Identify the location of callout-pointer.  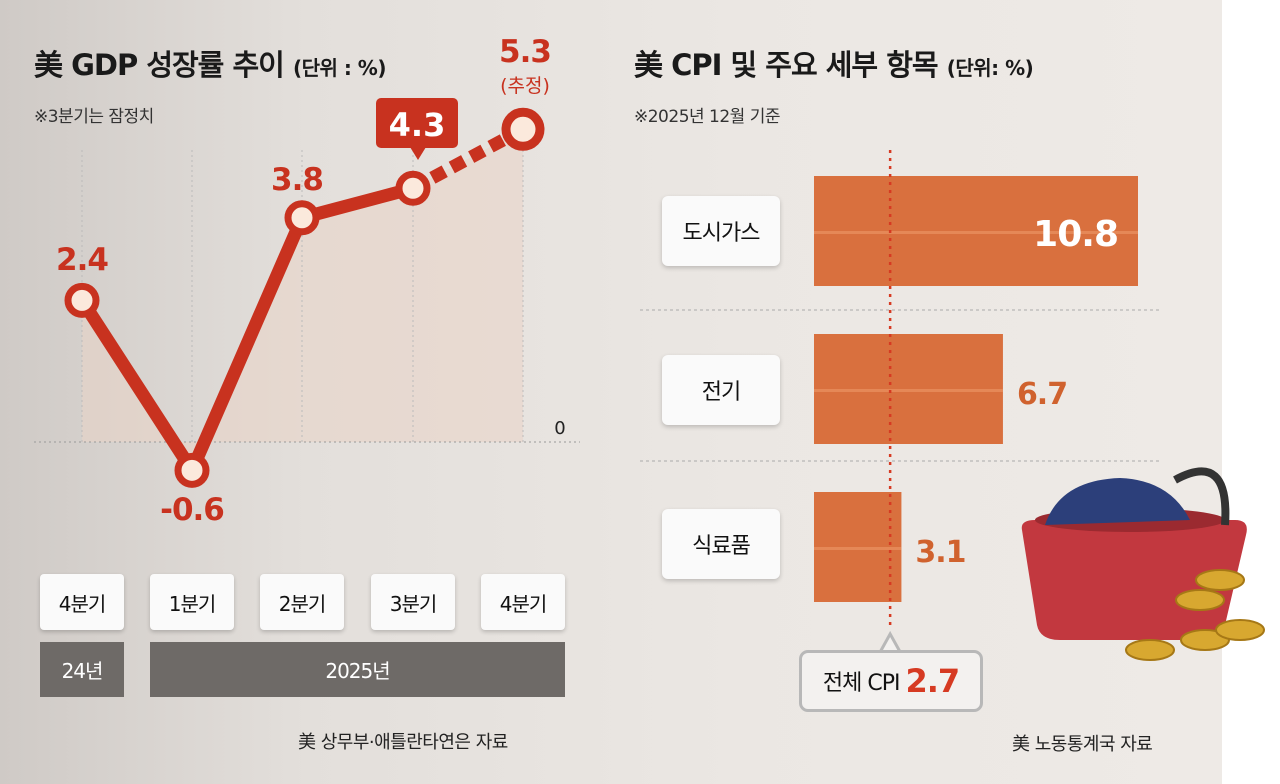
(890, 641).